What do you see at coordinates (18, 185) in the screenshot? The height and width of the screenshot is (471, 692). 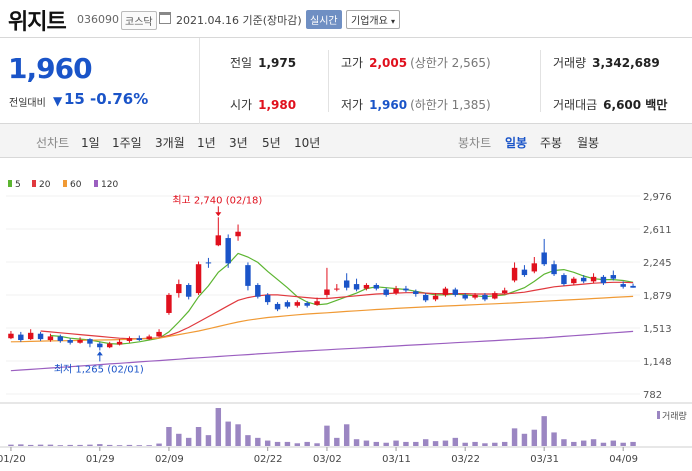 I see `legend-label: 5` at bounding box center [18, 185].